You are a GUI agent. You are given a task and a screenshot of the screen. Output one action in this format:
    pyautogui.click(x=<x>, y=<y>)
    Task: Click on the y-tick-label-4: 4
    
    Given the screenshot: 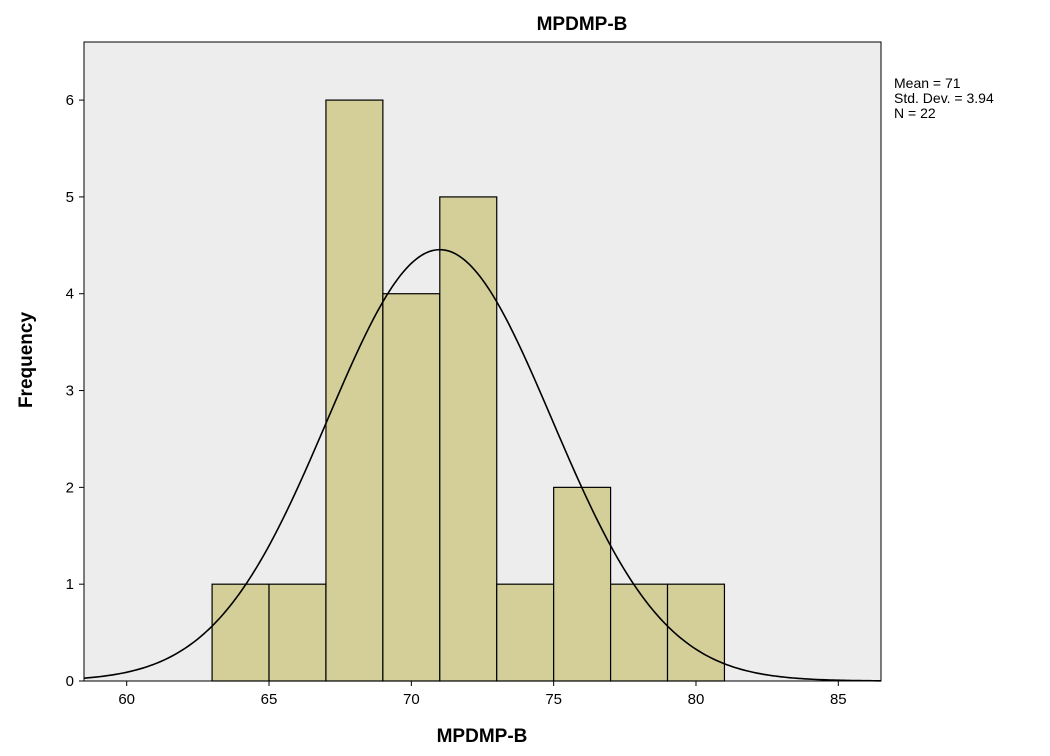 What is the action you would take?
    pyautogui.click(x=70, y=294)
    